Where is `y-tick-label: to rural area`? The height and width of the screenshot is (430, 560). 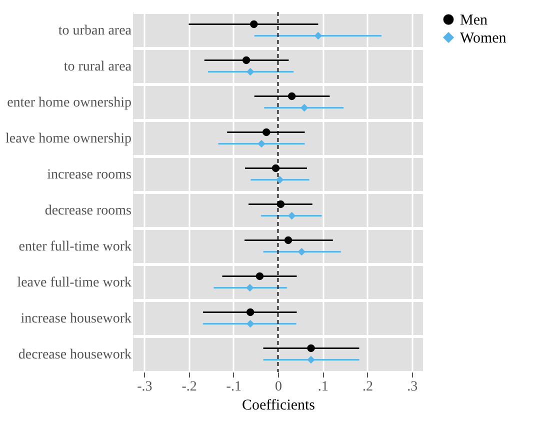 y-tick-label: to rural area is located at coordinates (98, 67).